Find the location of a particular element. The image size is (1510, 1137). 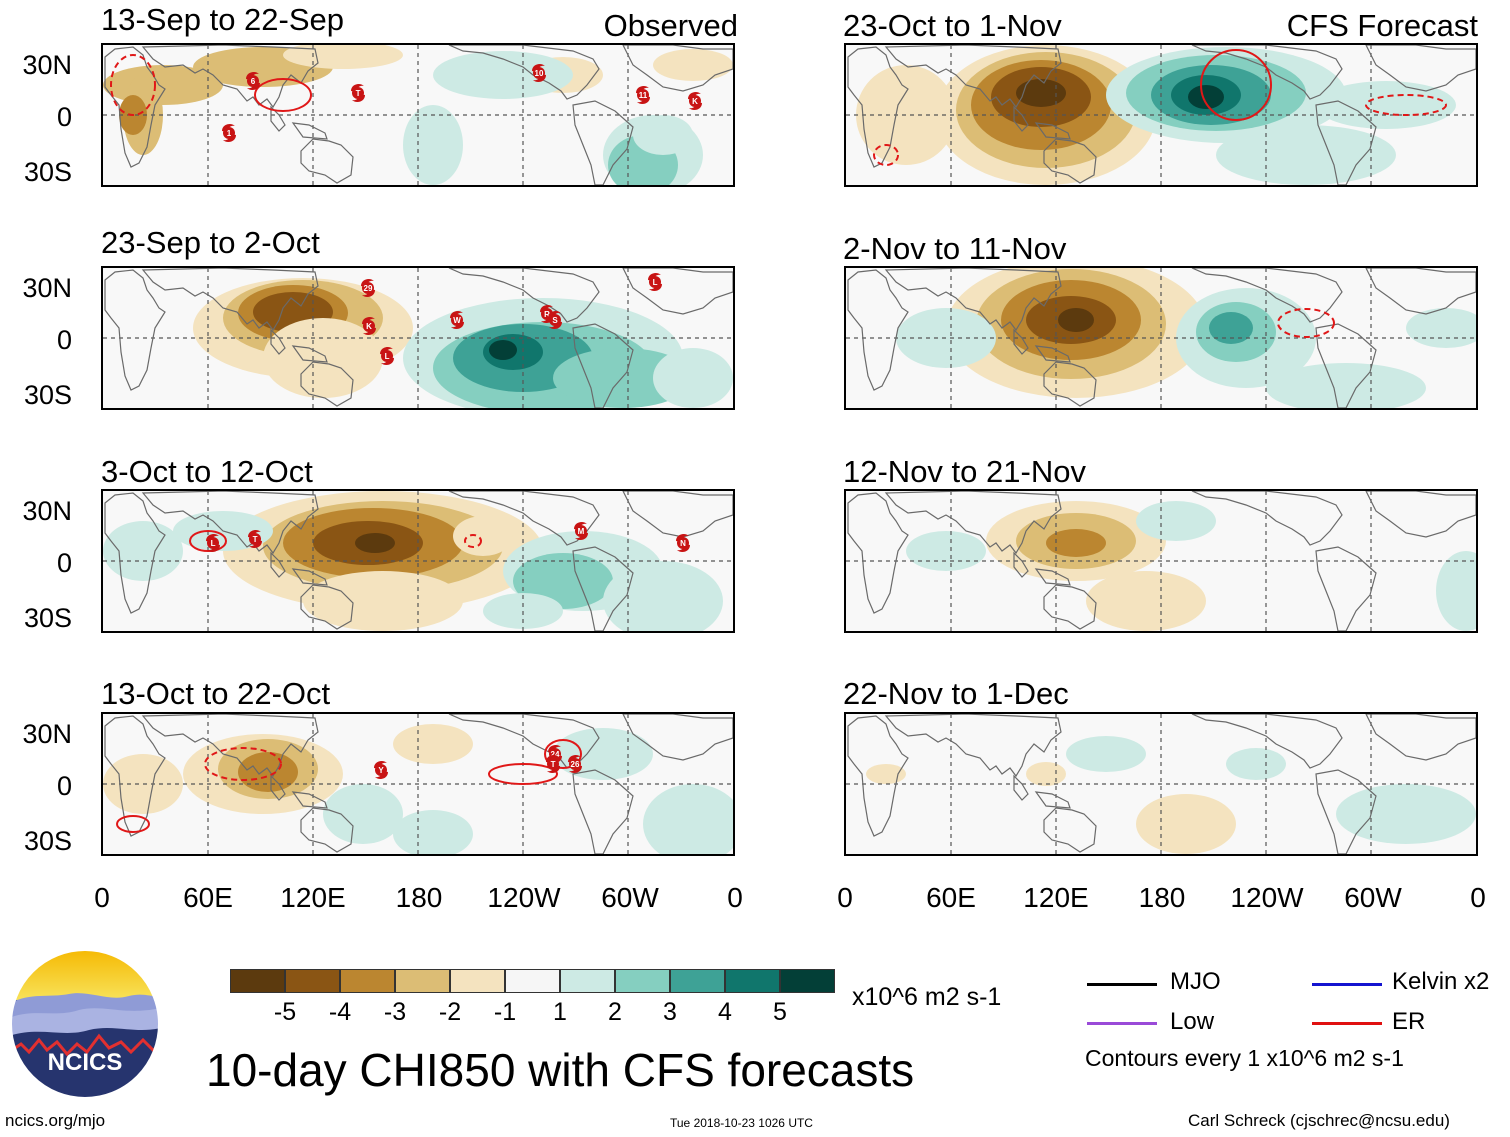

legend-label-er: ER is located at coordinates (1409, 1021).